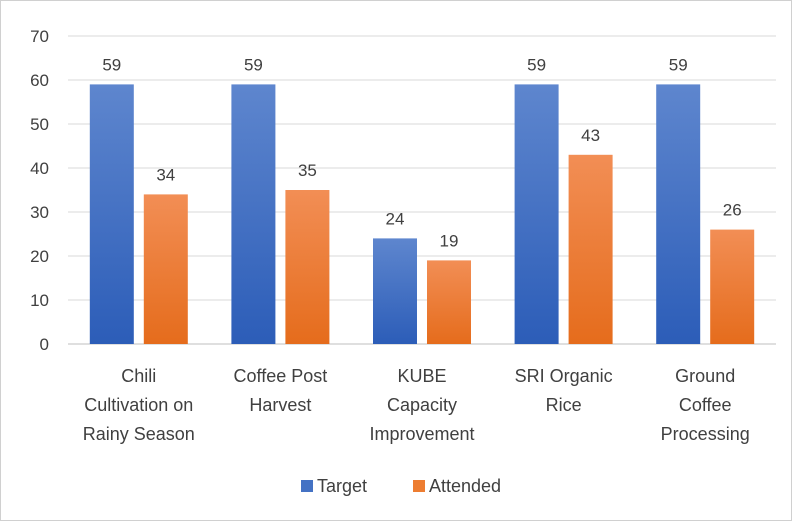  Describe the element at coordinates (165, 174) in the screenshot. I see `data-label: 34` at that location.